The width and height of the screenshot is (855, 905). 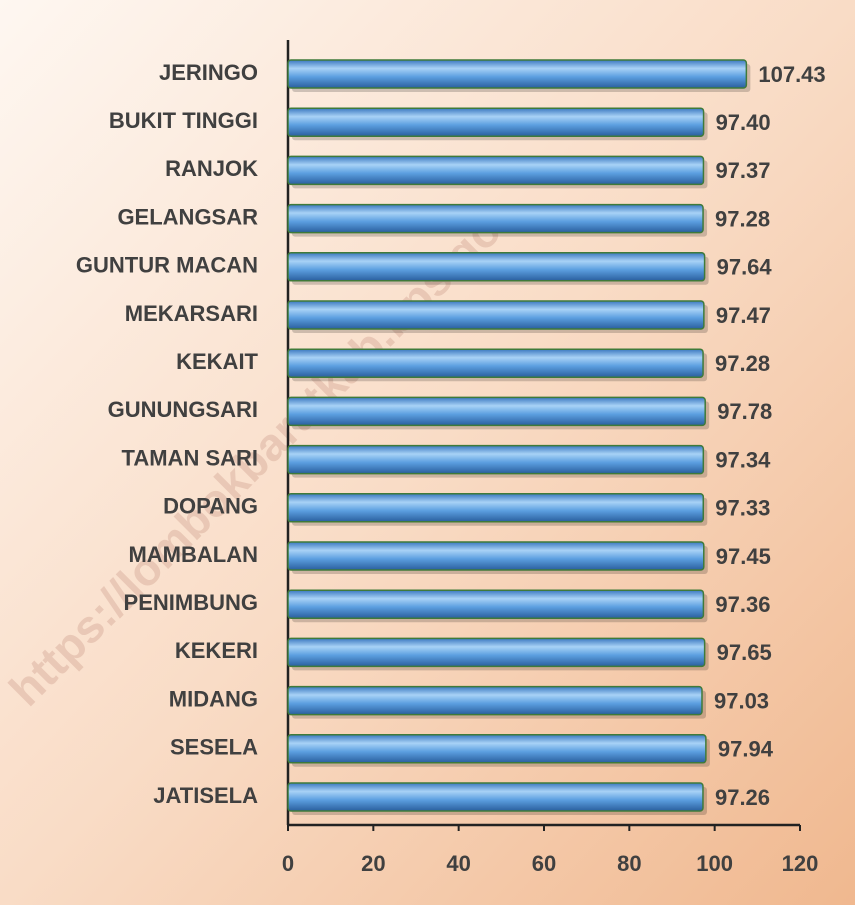 I want to click on data-label: 97.34, so click(x=743, y=459).